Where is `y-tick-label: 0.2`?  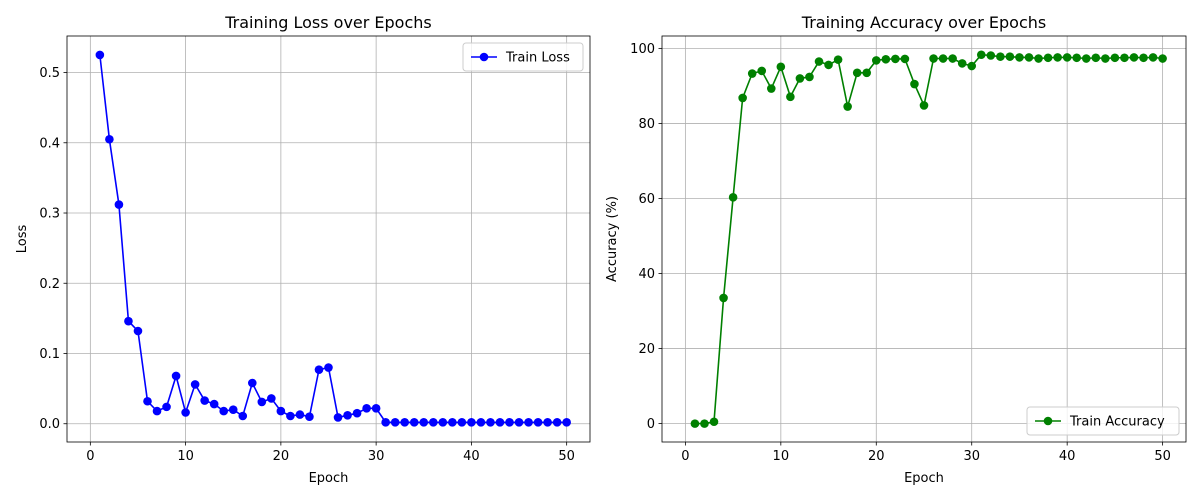
y-tick-label: 0.2 is located at coordinates (49, 284).